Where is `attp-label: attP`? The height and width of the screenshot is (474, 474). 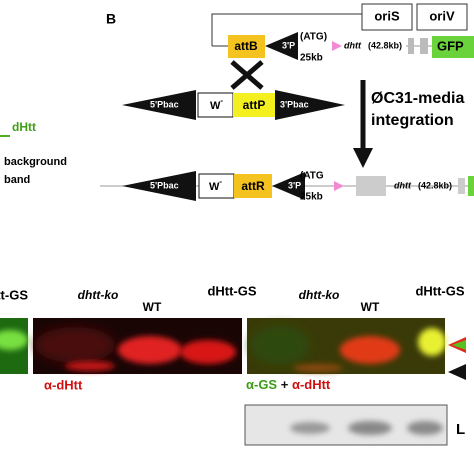
attp-label: attP is located at coordinates (254, 105).